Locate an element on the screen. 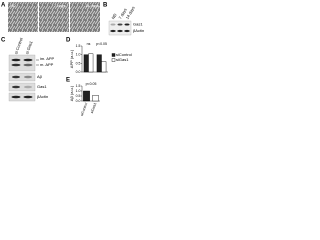  lane-label: 14 days is located at coordinates (129, 12).